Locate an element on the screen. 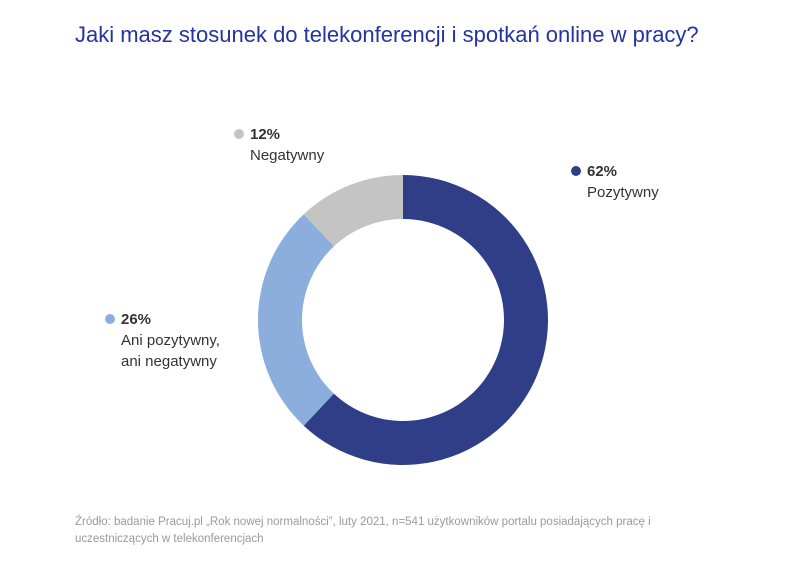 Image resolution: width=800 pixels, height=582 pixels. slice-value-label: 12% is located at coordinates (265, 134).